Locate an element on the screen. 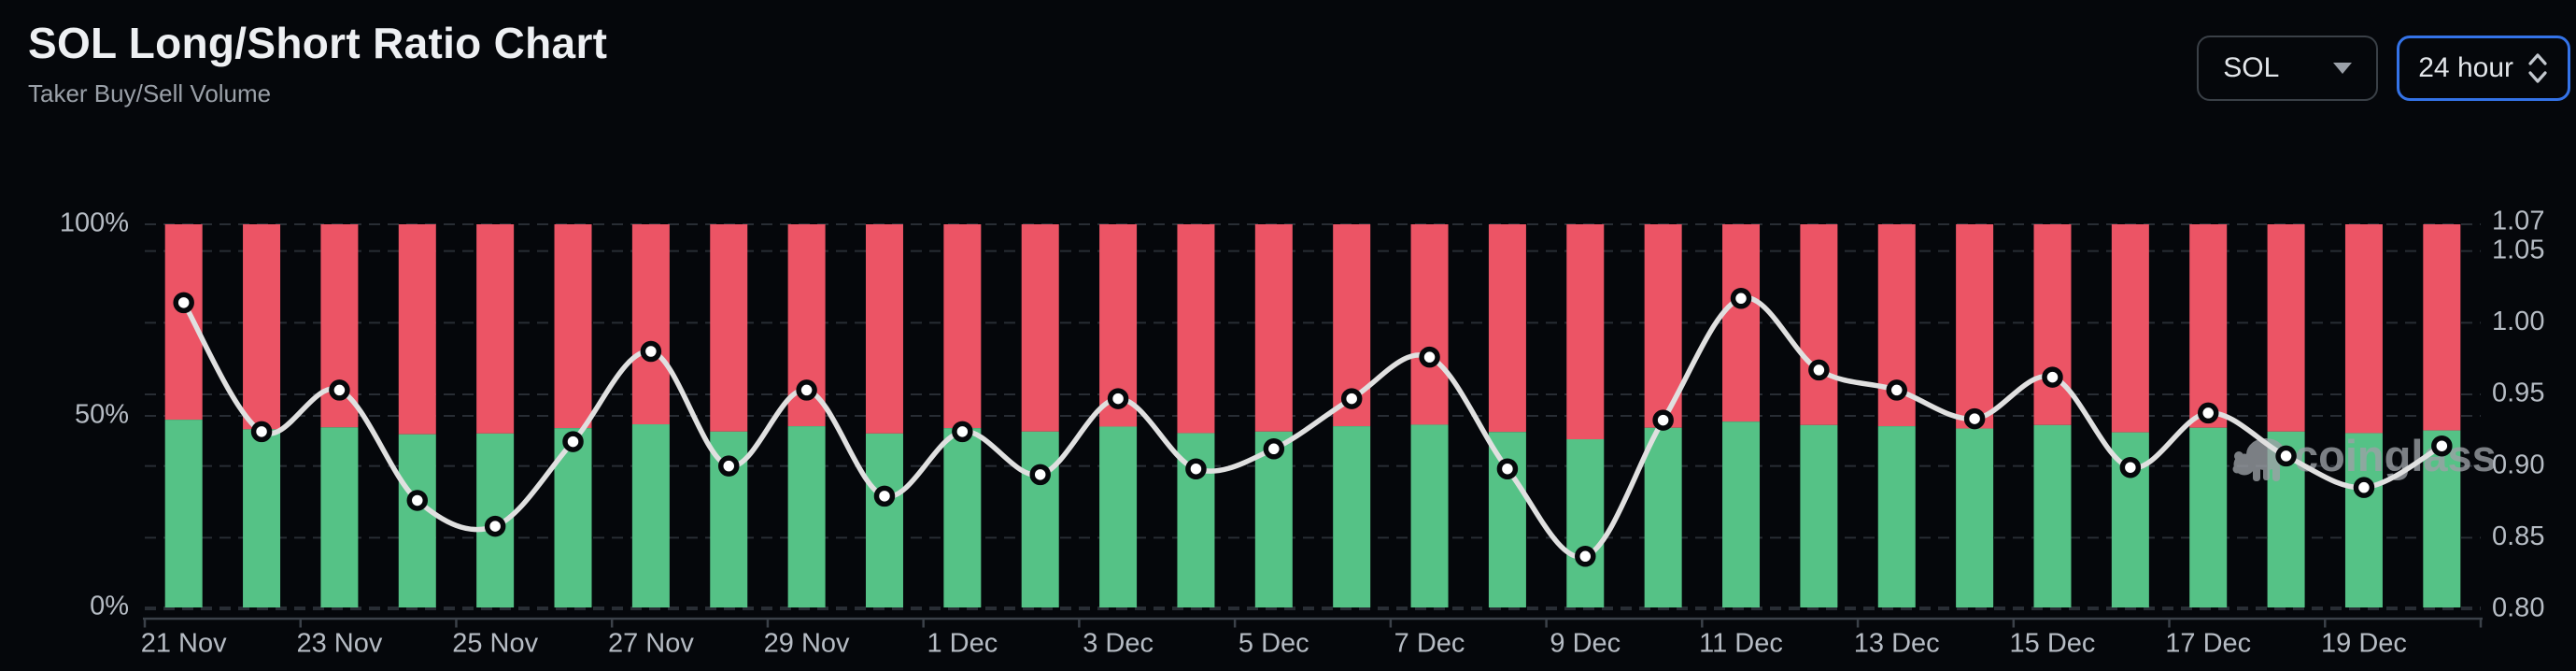  ratio-point-18 Dec is located at coordinates (2286, 456).